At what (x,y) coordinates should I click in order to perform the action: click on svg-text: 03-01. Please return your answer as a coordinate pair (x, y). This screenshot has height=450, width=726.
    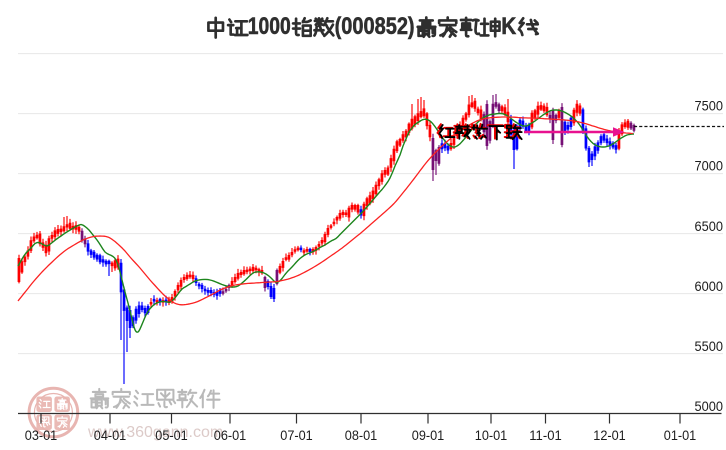
    Looking at the image, I should click on (41, 435).